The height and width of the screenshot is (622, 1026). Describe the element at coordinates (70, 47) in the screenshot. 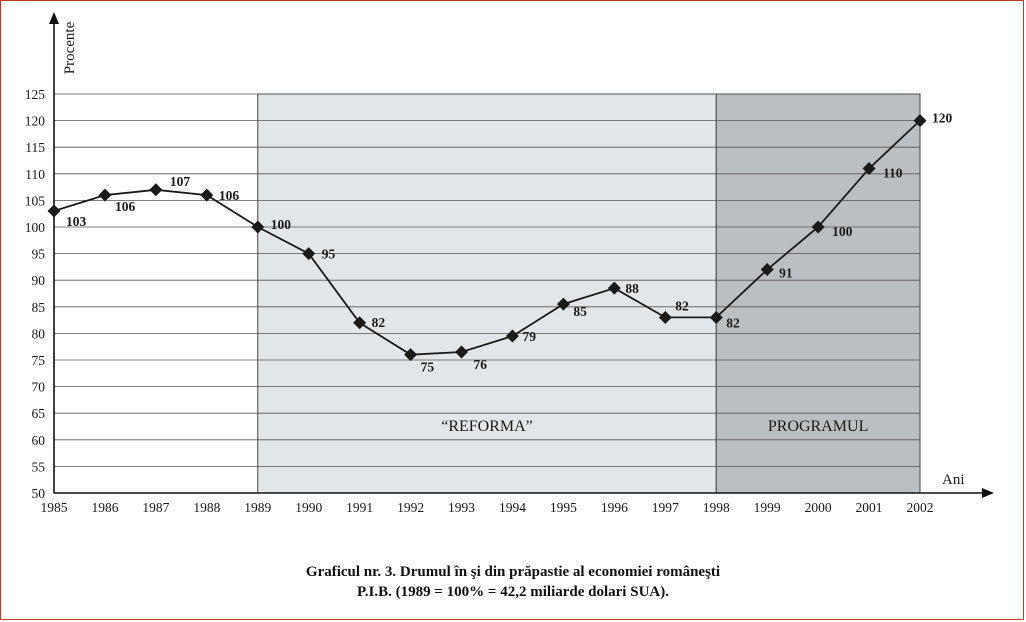

I see `y-axis-title: Procente` at that location.